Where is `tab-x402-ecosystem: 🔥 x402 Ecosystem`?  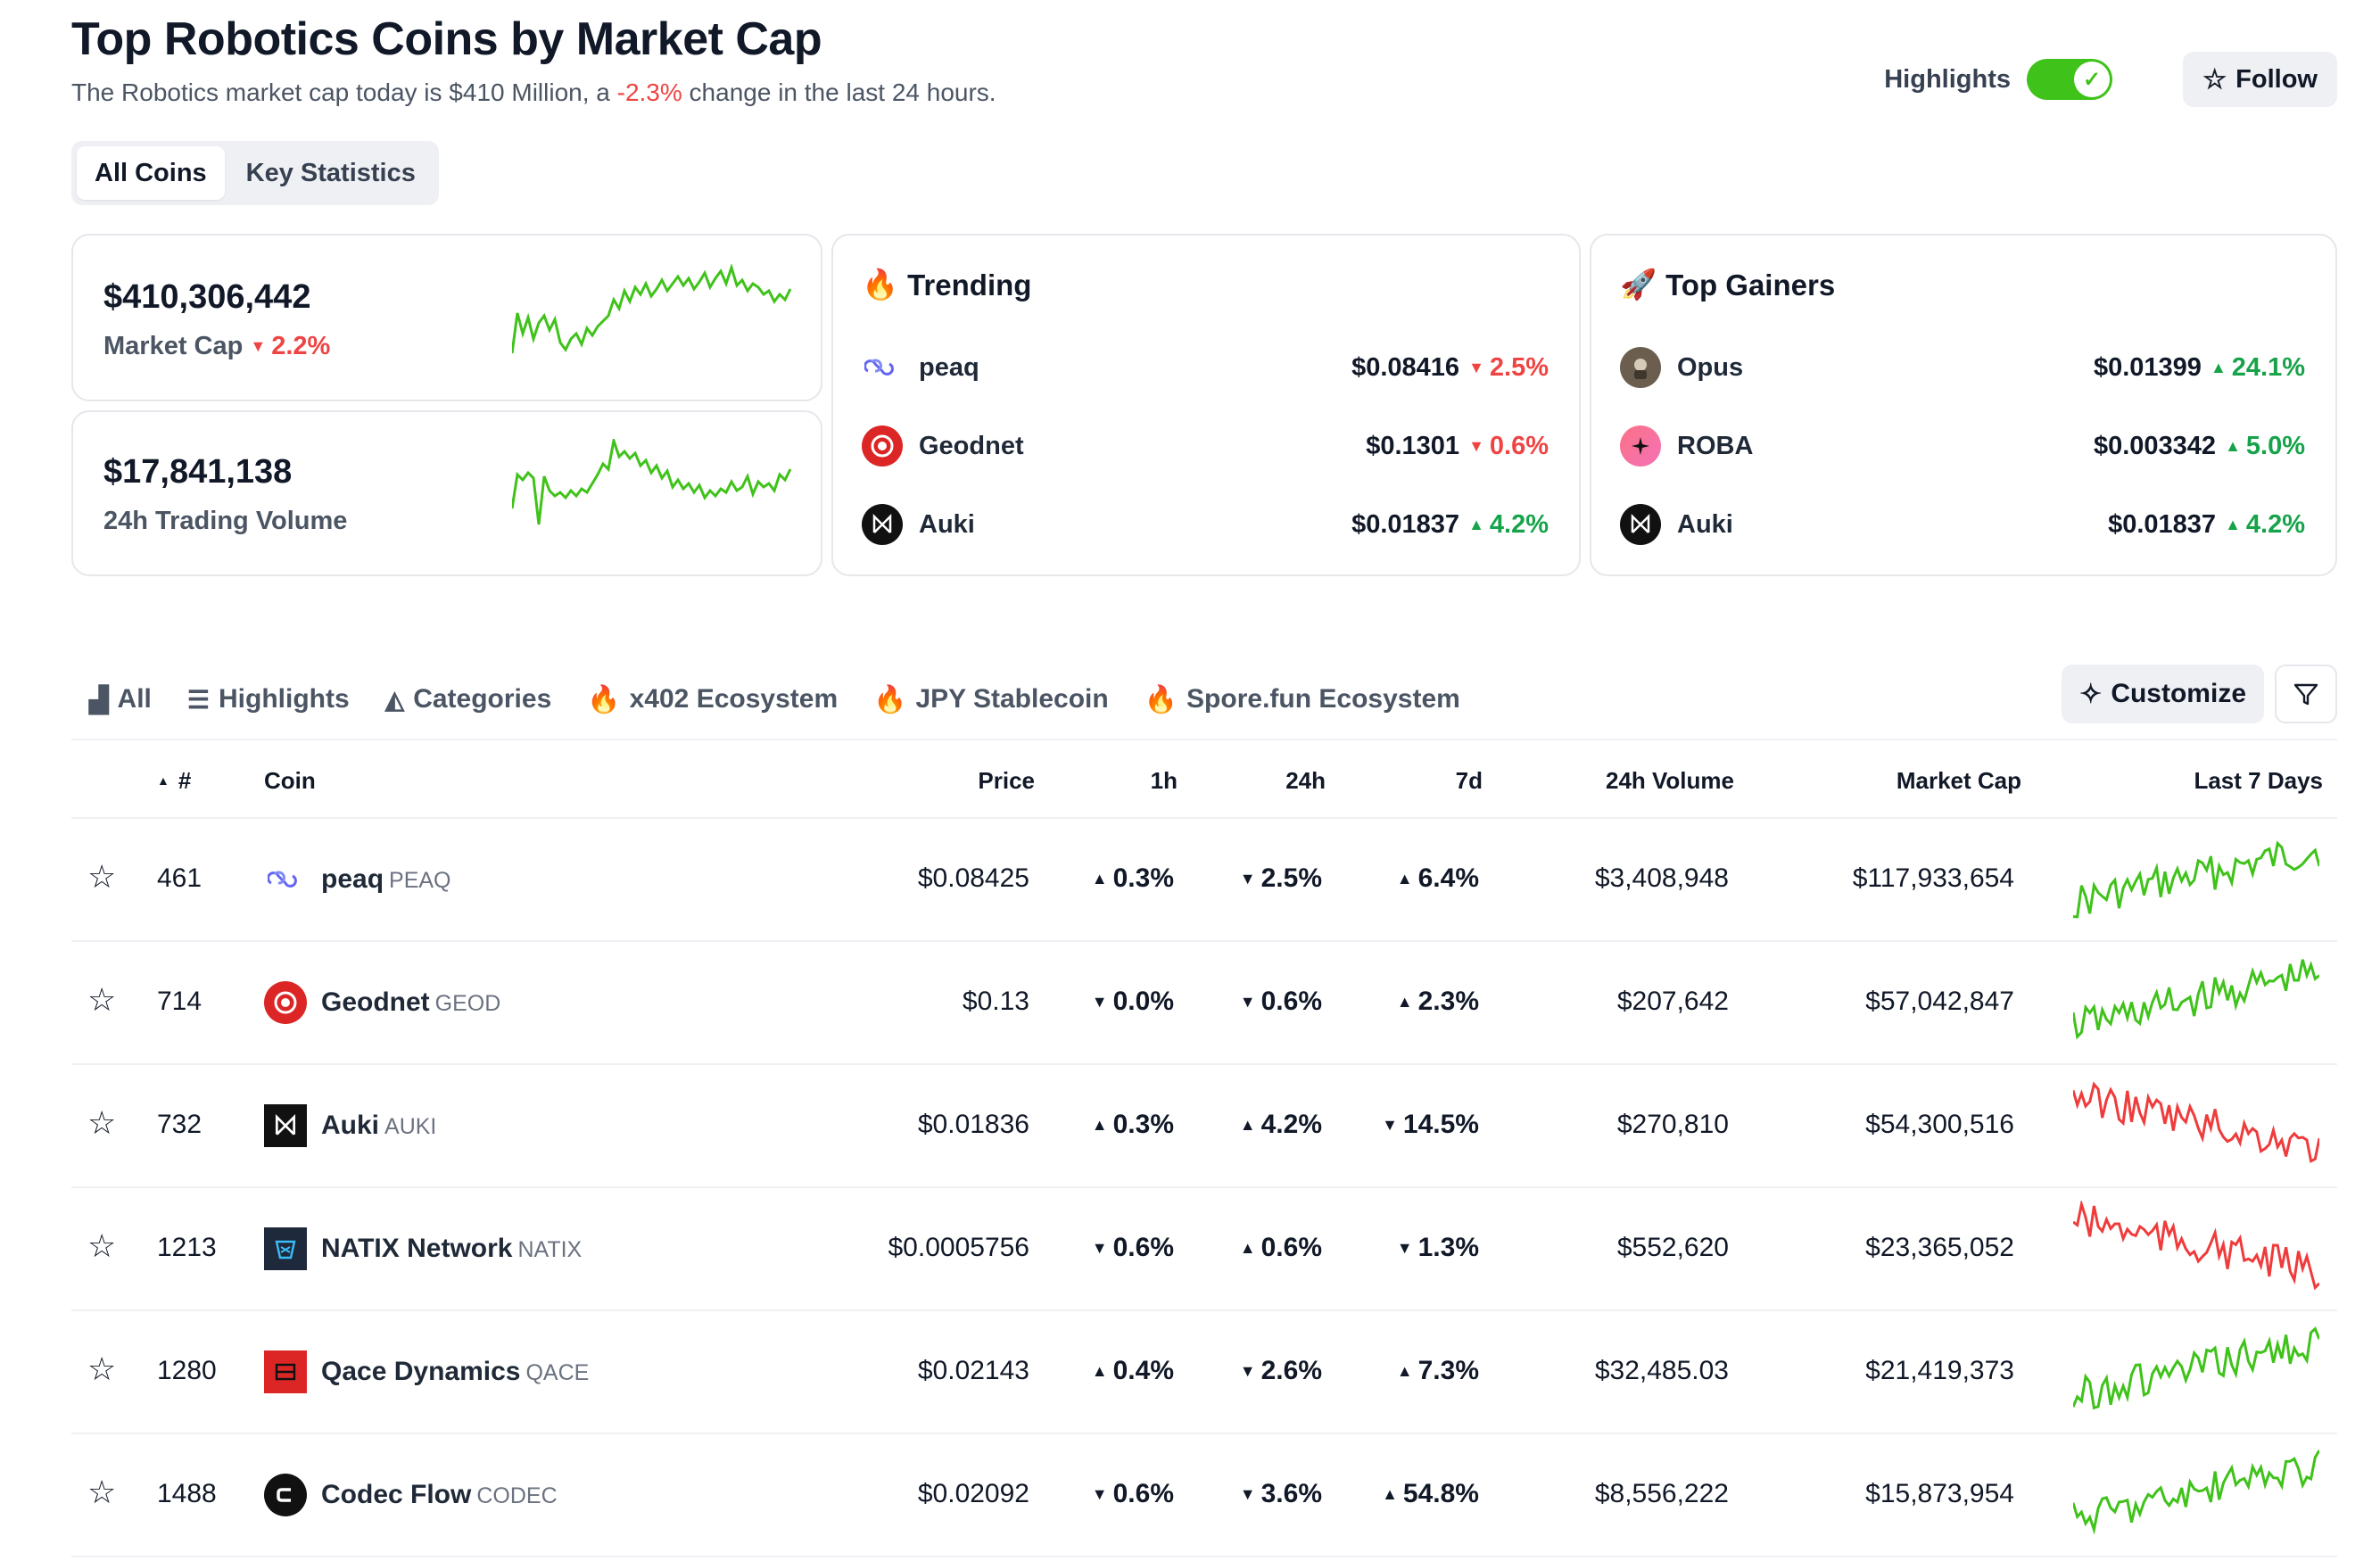 tab-x402-ecosystem: 🔥 x402 Ecosystem is located at coordinates (712, 699).